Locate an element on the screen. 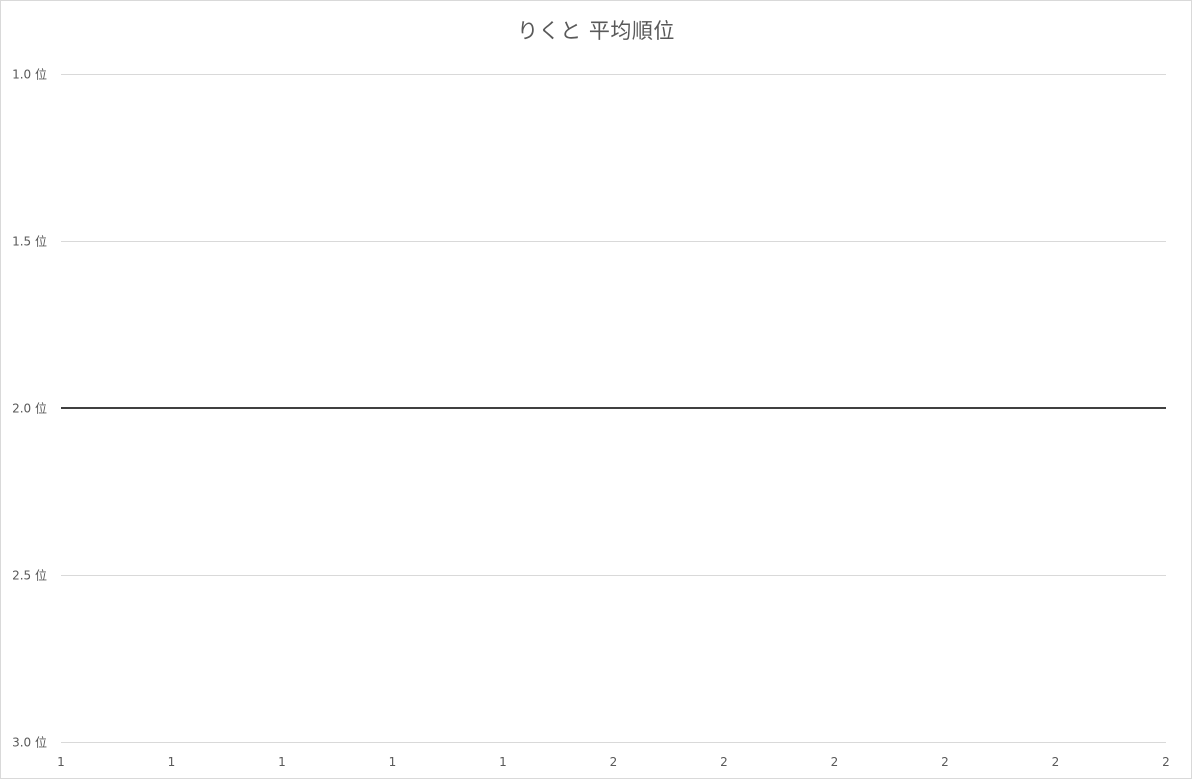 Image resolution: width=1192 pixels, height=779 pixels. x-axis-tick-labels: 1 1 1 1 1 2 2 2 2 2 2 is located at coordinates (613, 762).